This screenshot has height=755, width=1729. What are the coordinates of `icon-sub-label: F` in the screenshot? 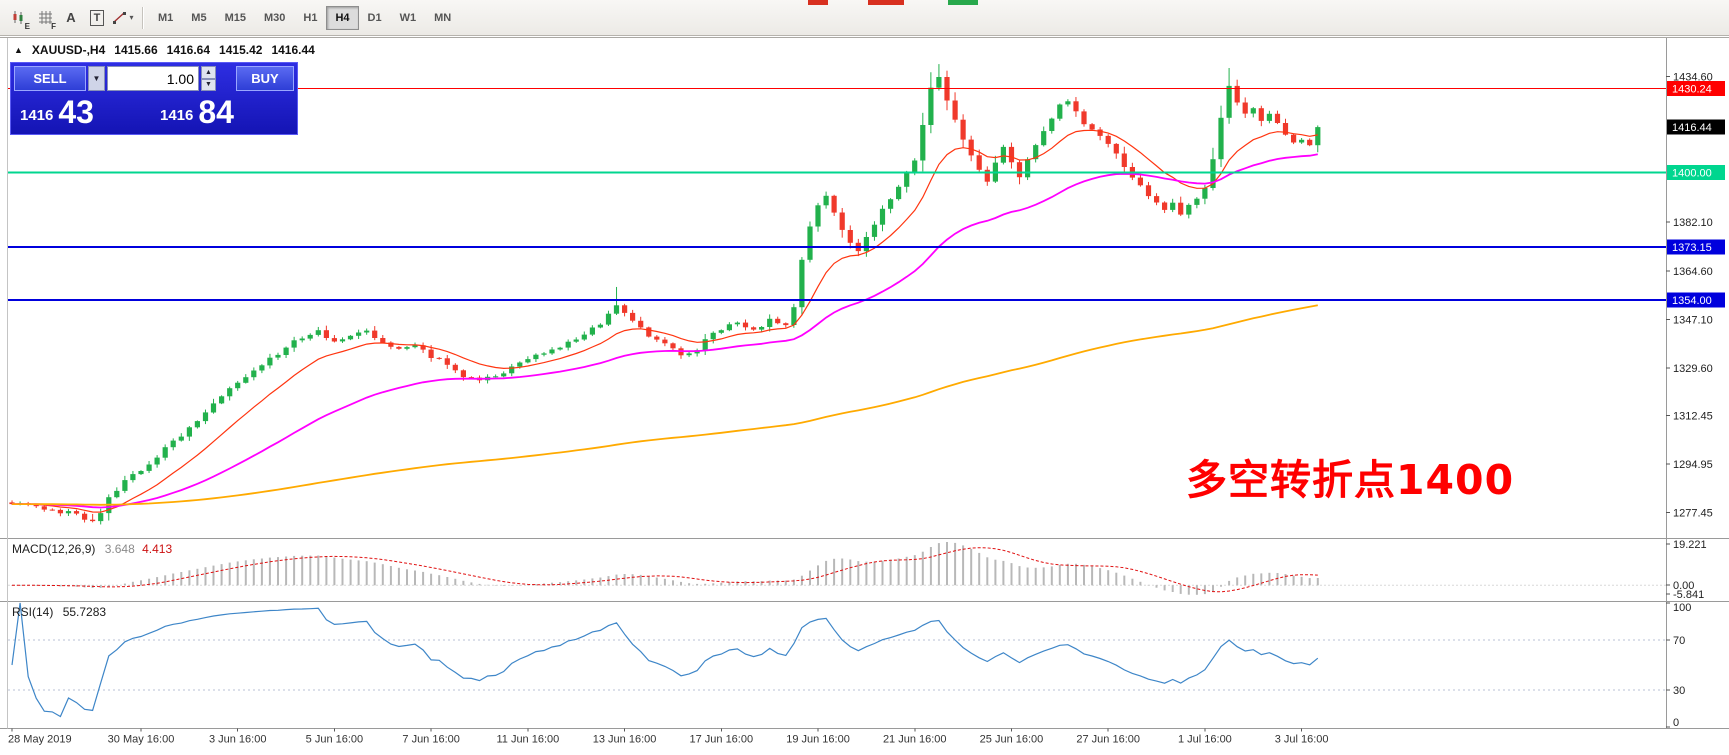 It's located at (53, 26).